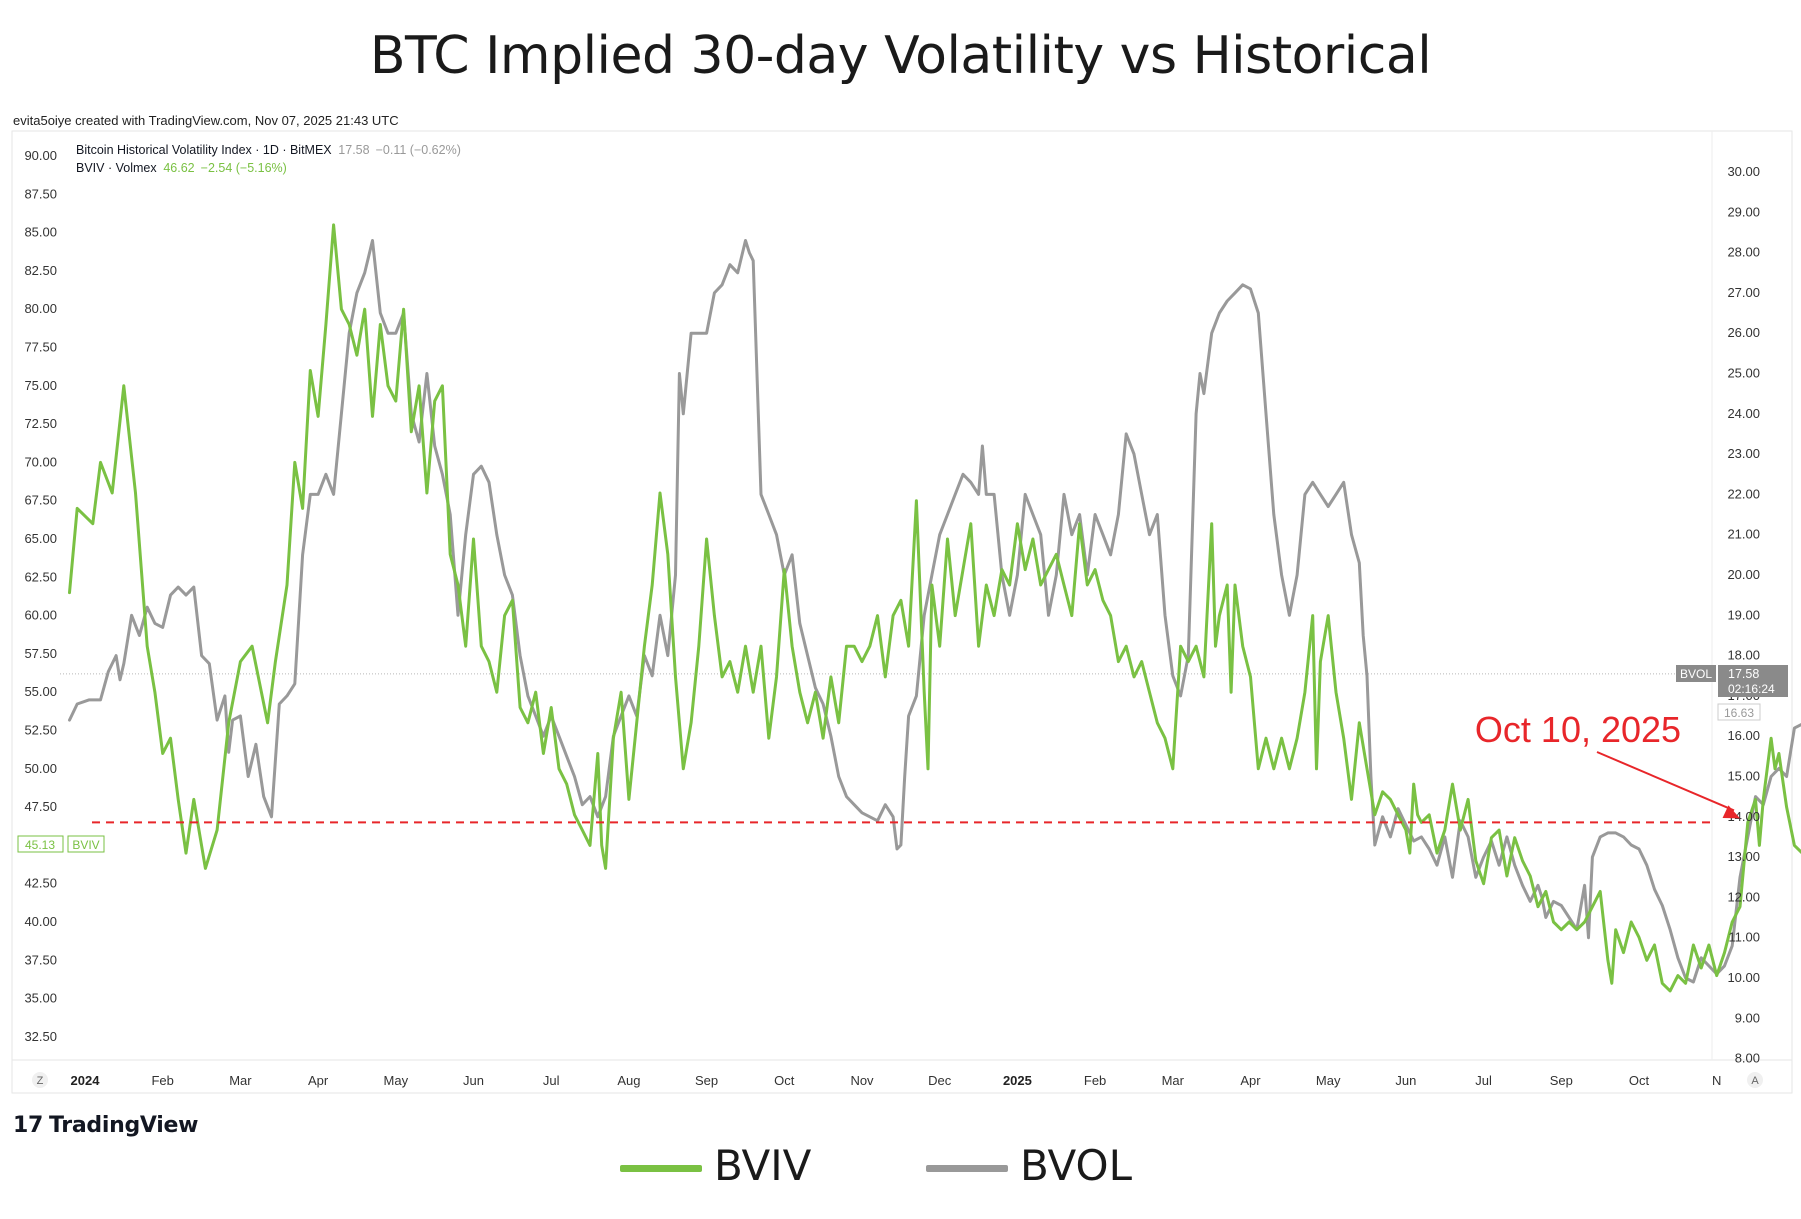 The image size is (1801, 1219). I want to click on bvol-tag-box, so click(1696, 673).